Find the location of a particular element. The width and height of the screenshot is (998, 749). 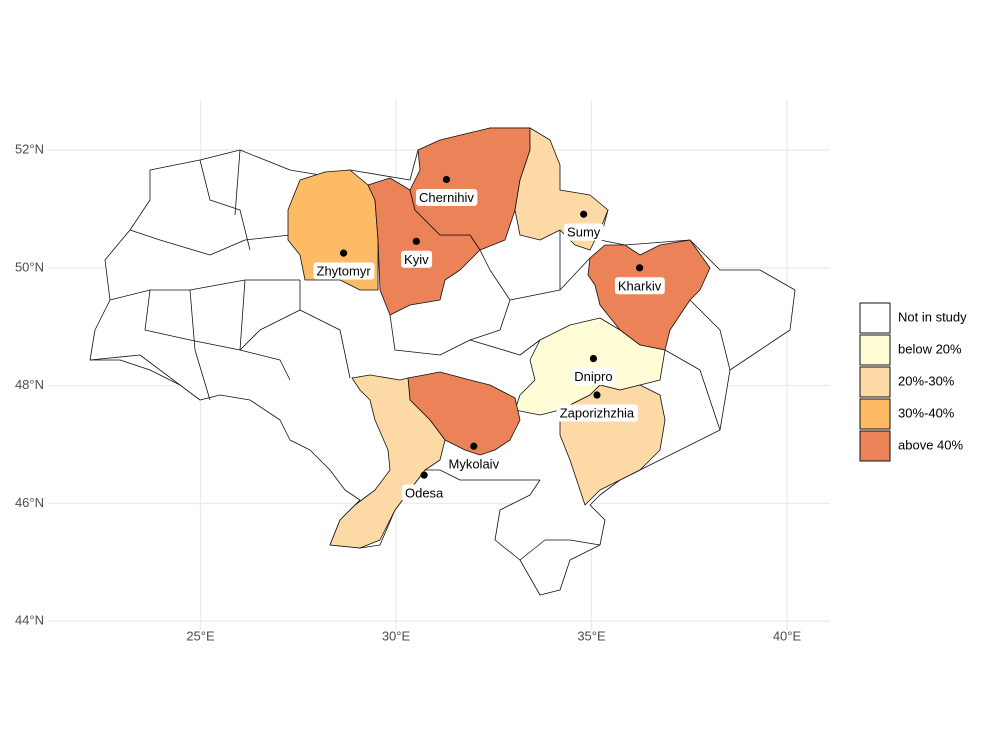

city-label: Odesa is located at coordinates (424, 493).